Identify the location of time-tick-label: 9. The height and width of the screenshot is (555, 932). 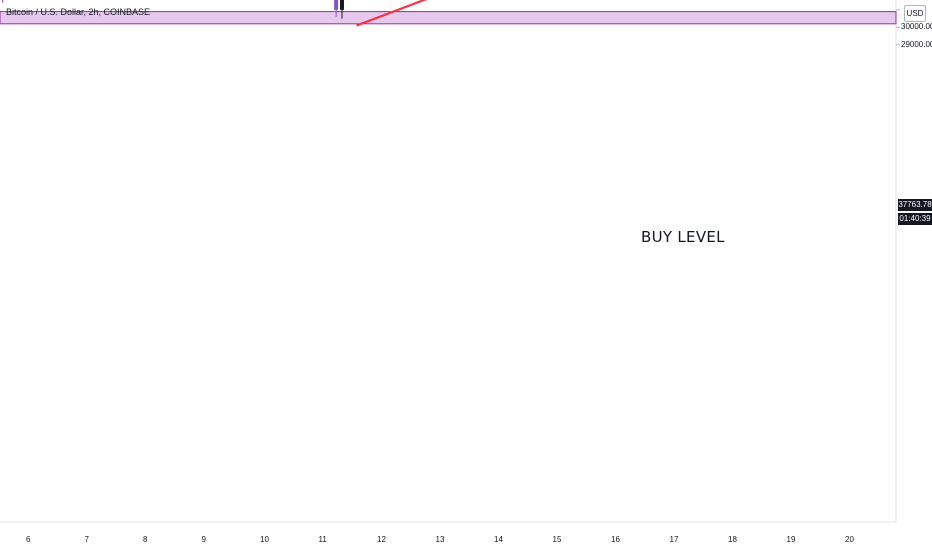
(203, 539).